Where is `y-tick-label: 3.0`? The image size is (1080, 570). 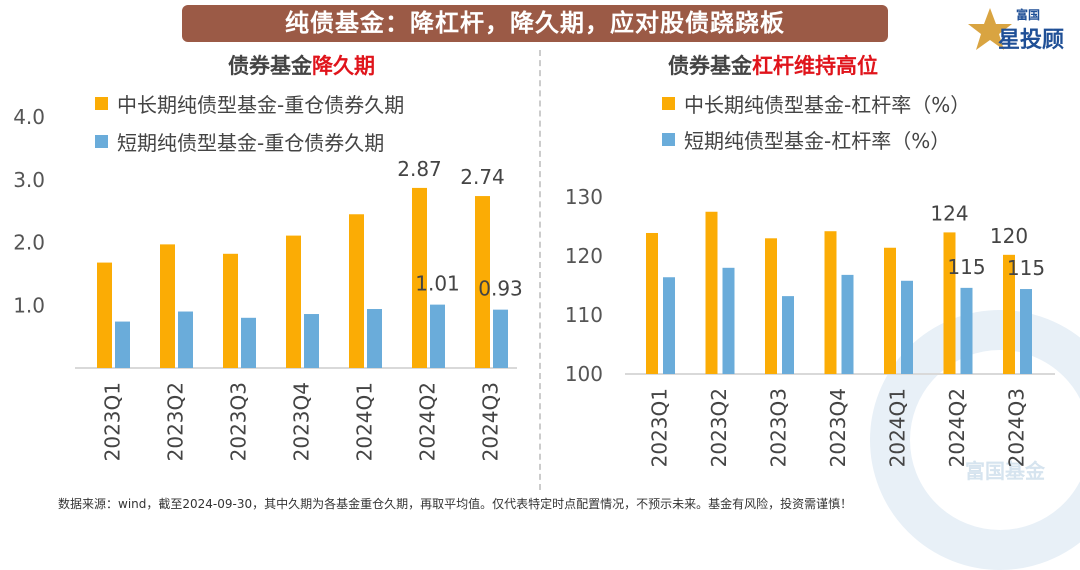
y-tick-label: 3.0 is located at coordinates (29, 180).